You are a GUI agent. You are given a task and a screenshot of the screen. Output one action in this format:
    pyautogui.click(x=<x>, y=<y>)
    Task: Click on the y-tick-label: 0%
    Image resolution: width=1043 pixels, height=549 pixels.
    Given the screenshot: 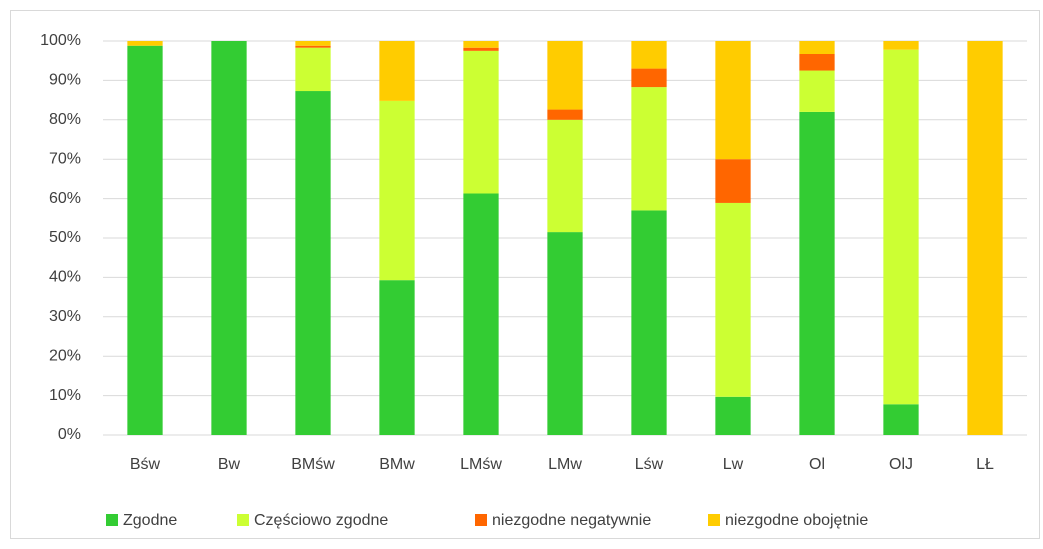 What is the action you would take?
    pyautogui.click(x=69, y=434)
    